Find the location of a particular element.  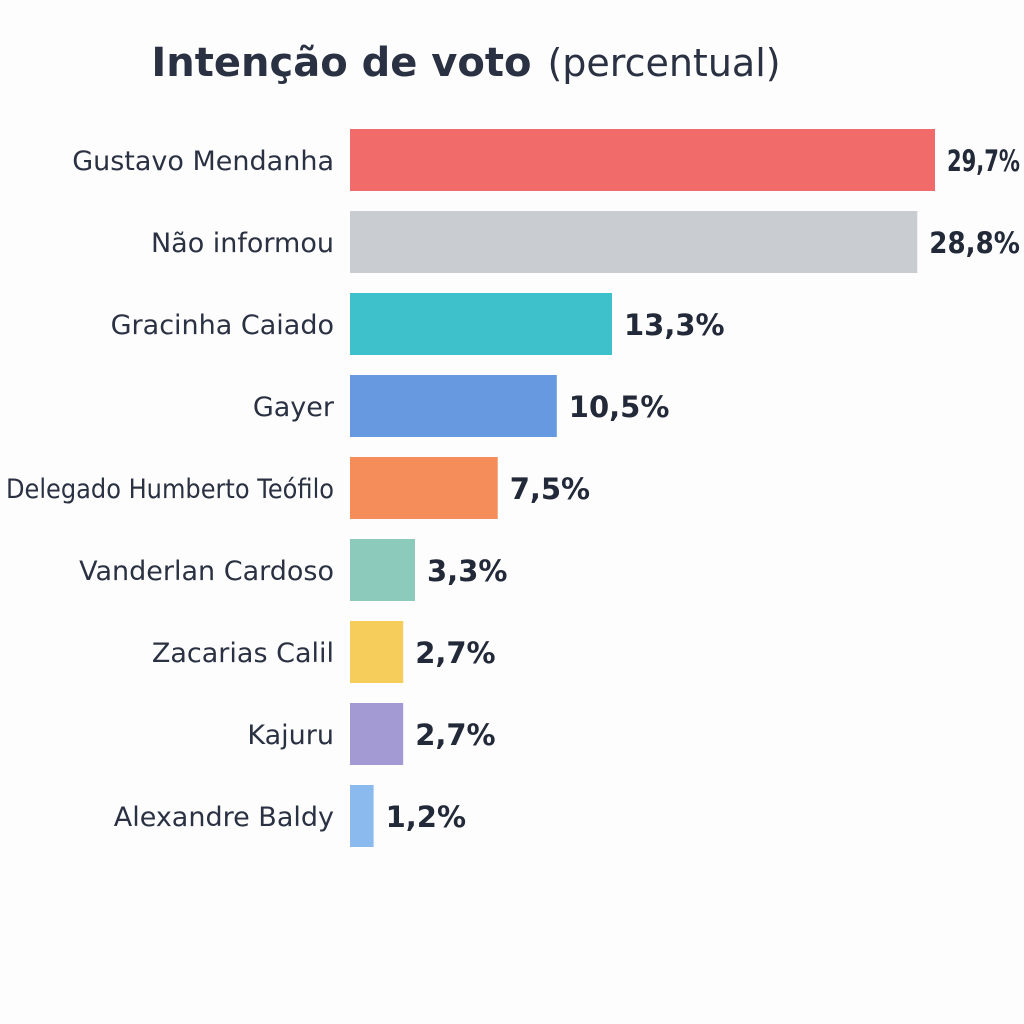

category-label: Delegado Humberto Teófilo is located at coordinates (170, 489).